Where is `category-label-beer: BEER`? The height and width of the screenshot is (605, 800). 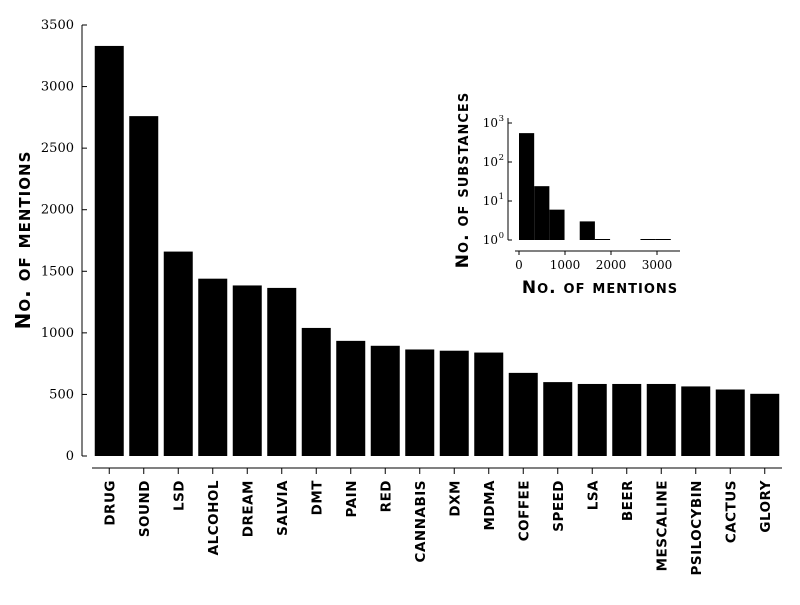 category-label-beer: BEER is located at coordinates (628, 500).